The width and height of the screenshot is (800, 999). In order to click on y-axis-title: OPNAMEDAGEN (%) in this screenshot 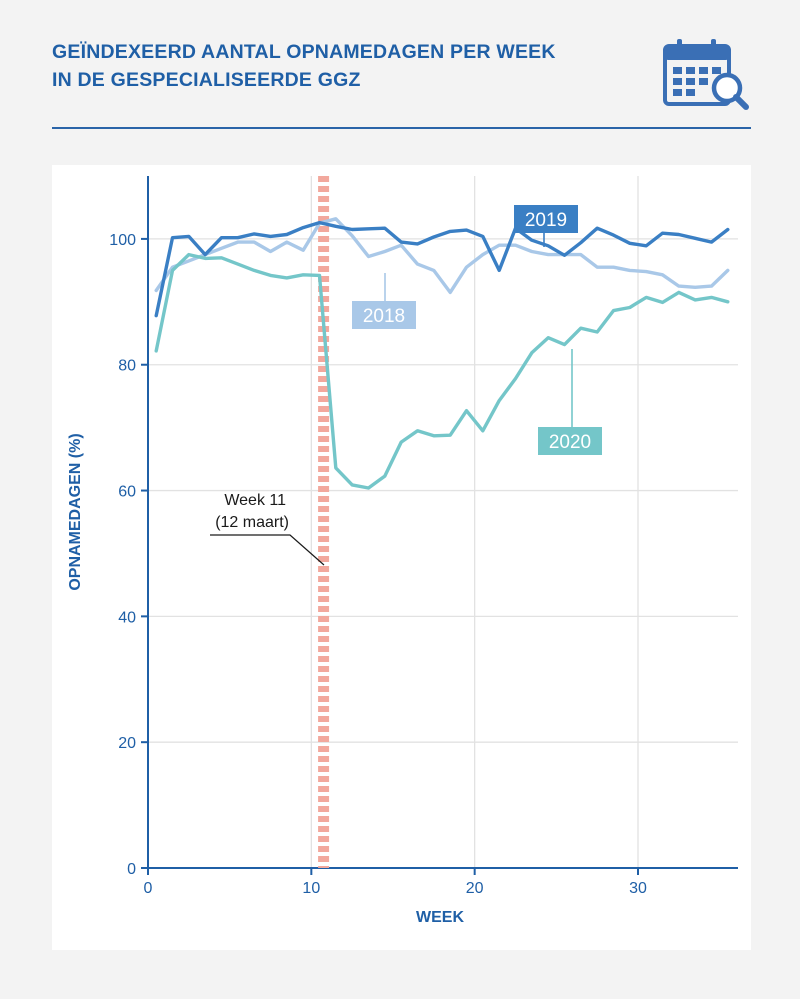, I will do `click(75, 511)`.